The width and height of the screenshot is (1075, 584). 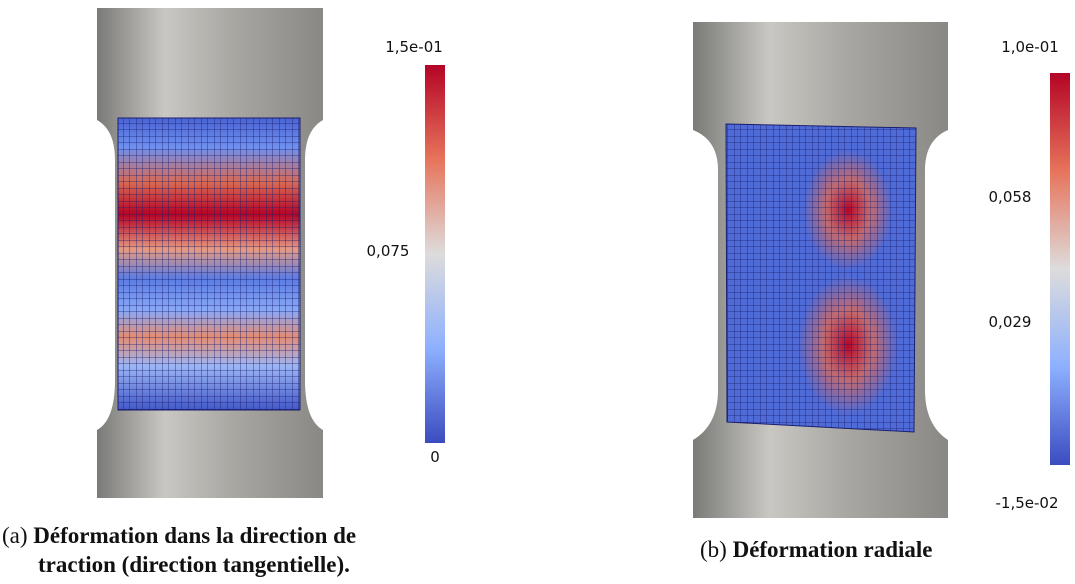 What do you see at coordinates (816, 549) in the screenshot?
I see `caption: (b) Déformation radiale` at bounding box center [816, 549].